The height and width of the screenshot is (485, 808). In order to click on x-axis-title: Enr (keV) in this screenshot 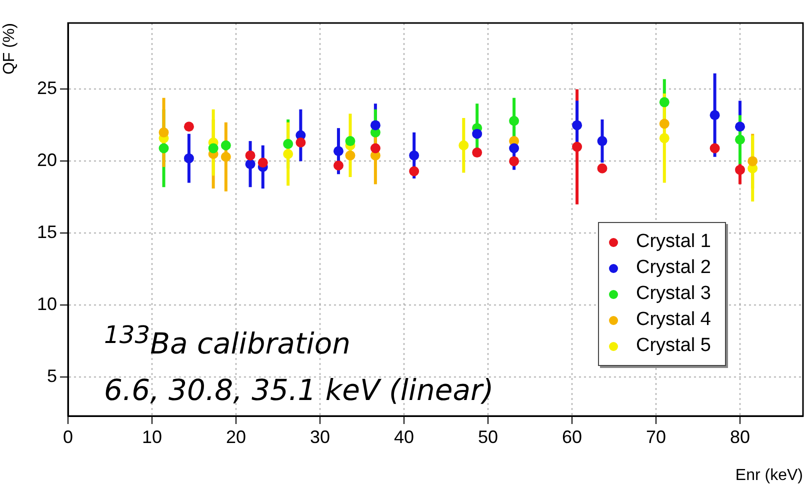, I will do `click(769, 475)`.